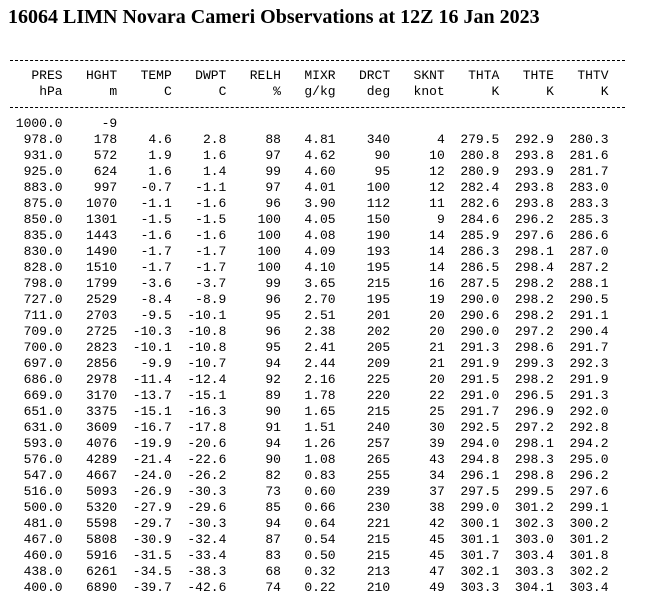 The width and height of the screenshot is (650, 599). Describe the element at coordinates (207, 363) in the screenshot. I see `cell: -10.7` at that location.